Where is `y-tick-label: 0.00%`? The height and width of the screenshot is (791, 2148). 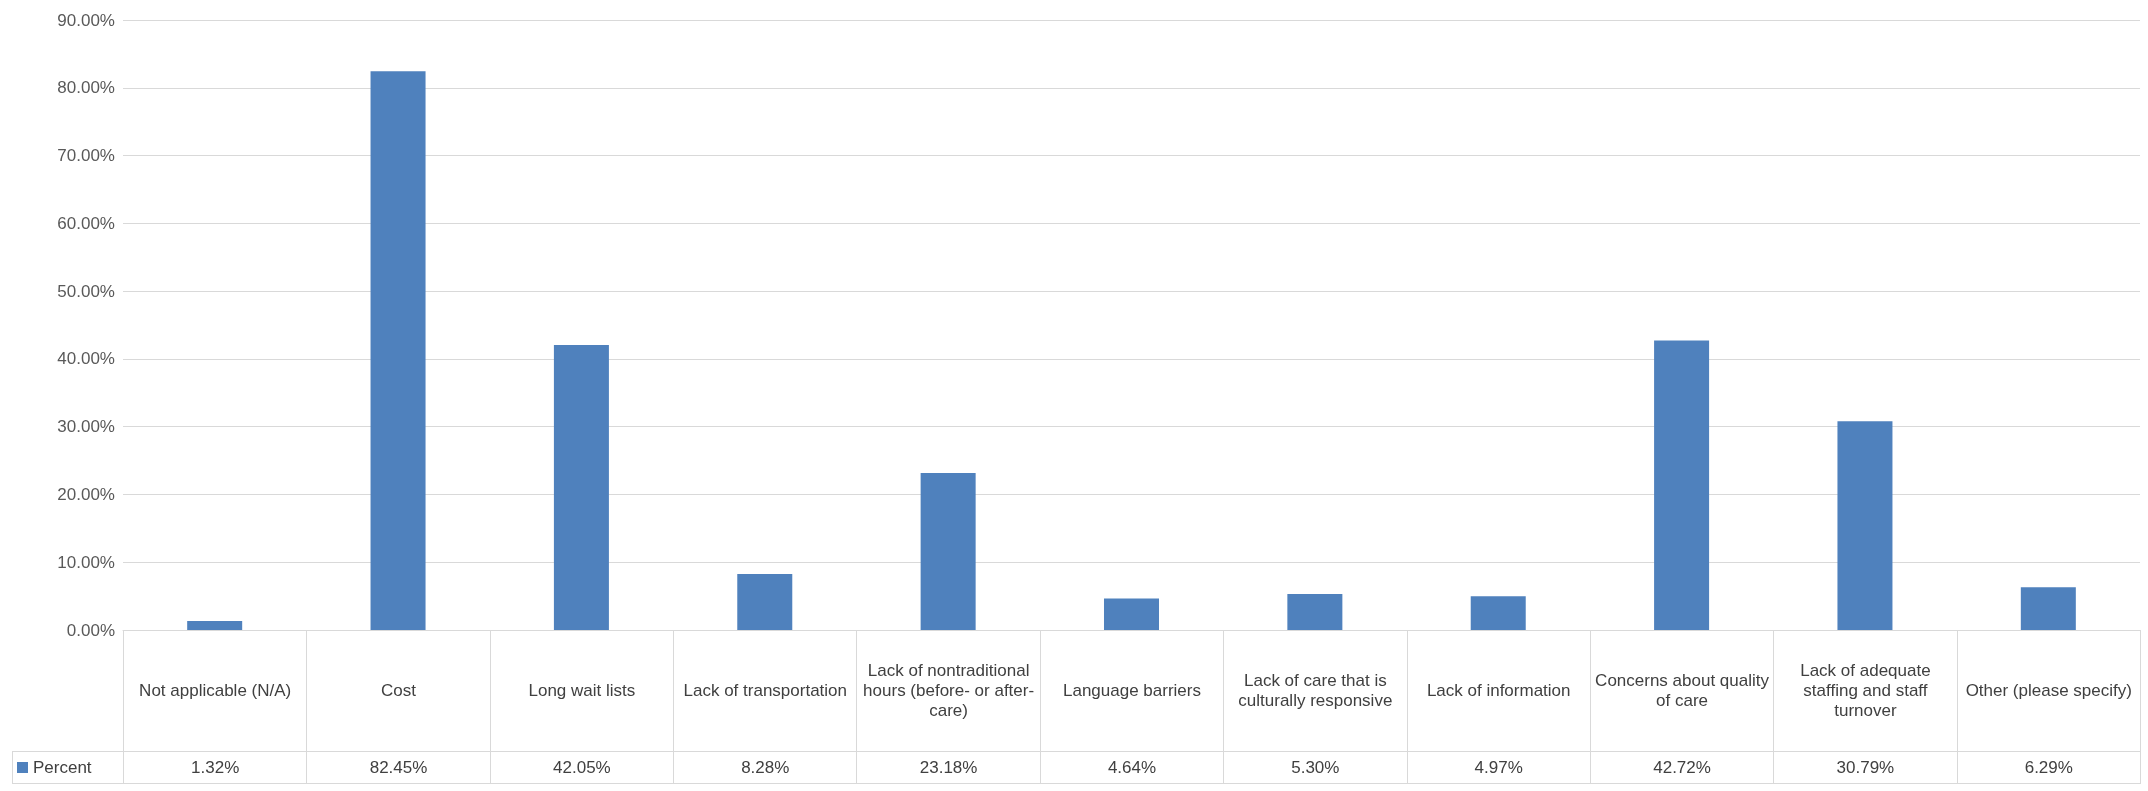 y-tick-label: 0.00% is located at coordinates (90, 630).